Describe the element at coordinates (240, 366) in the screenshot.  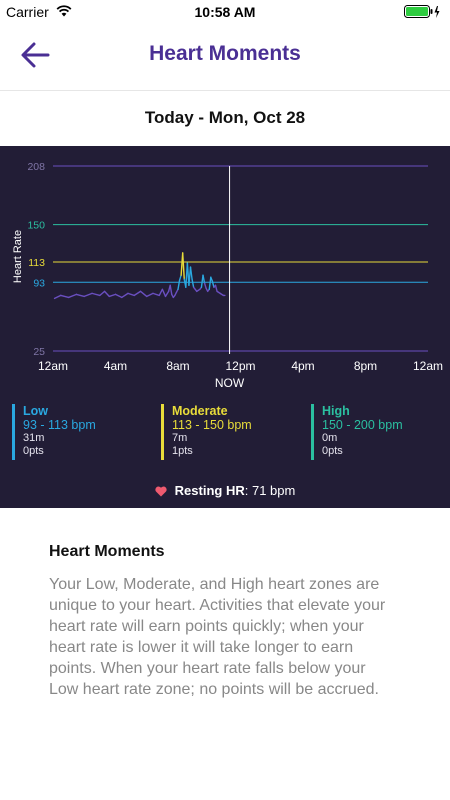
I see `x-tick-label: 12pm` at that location.